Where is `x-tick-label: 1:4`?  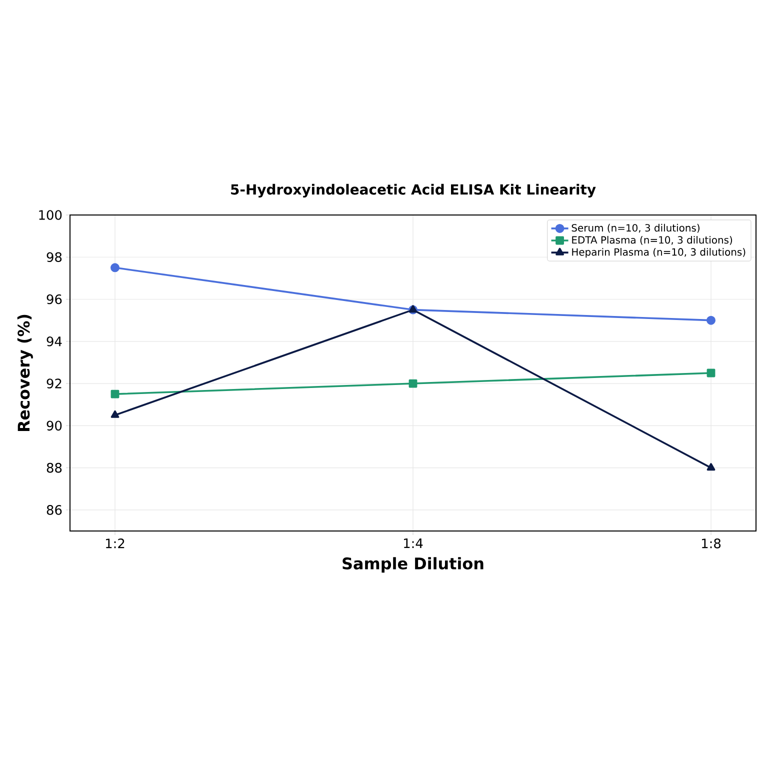
x-tick-label: 1:4 is located at coordinates (413, 543).